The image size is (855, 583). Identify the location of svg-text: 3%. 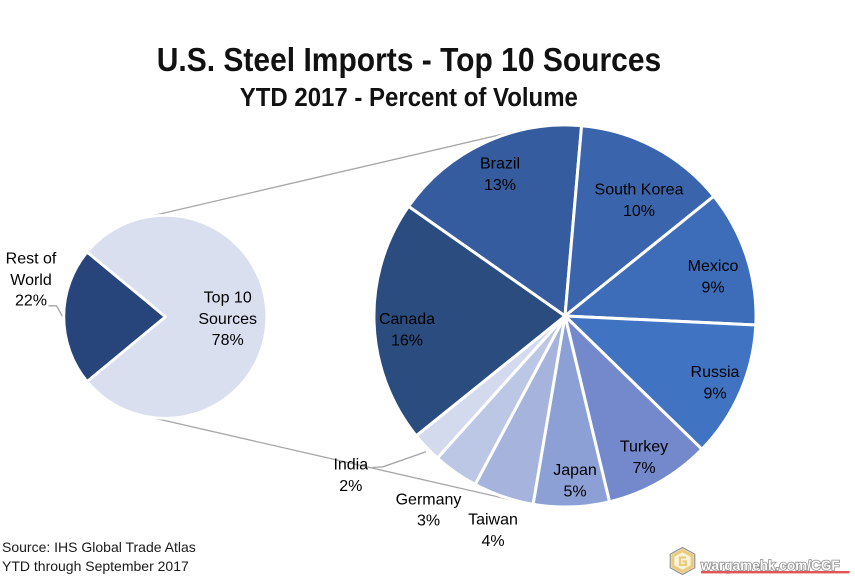
(428, 520).